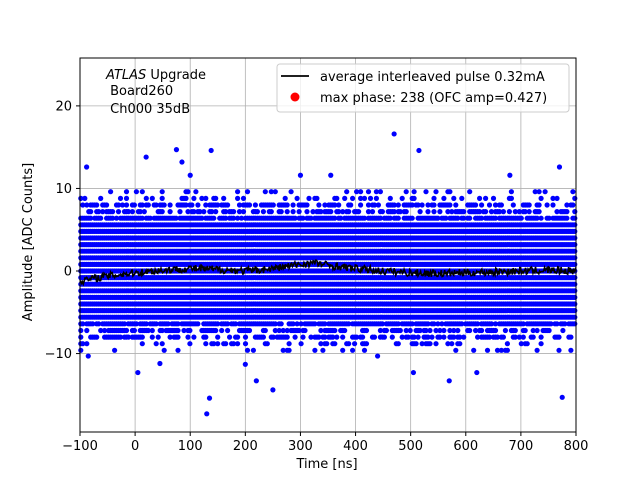  I want to click on x-tick-label: 400, so click(355, 446).